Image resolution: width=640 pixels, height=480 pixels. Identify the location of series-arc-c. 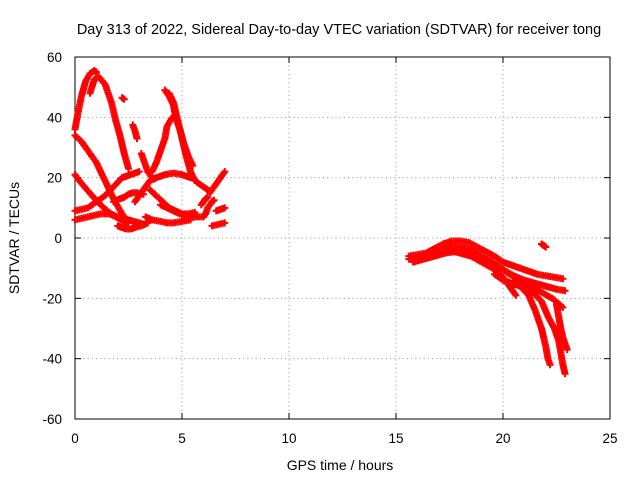
(109, 123).